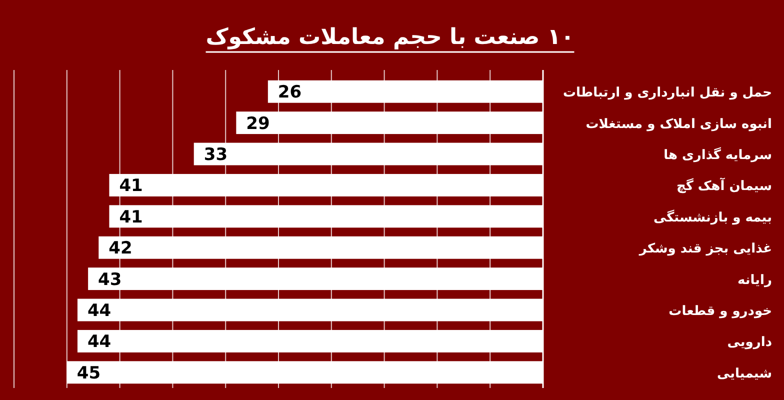  Describe the element at coordinates (390, 37) in the screenshot. I see `chart-title: ۱۰ صنعت با حجم معاملات مشکوک` at that location.